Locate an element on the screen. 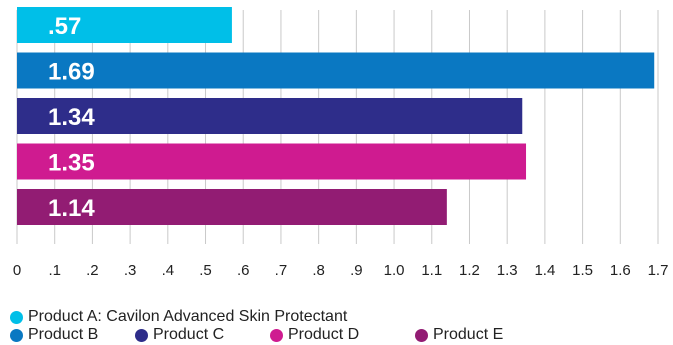 This screenshot has height=345, width=673. legend-label-product-e: Product E is located at coordinates (468, 334).